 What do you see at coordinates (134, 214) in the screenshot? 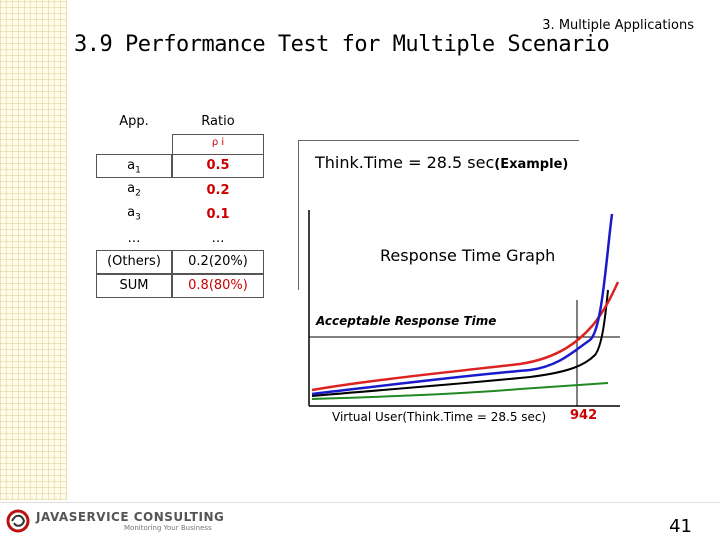
I see `app-cell: a3` at bounding box center [134, 214].